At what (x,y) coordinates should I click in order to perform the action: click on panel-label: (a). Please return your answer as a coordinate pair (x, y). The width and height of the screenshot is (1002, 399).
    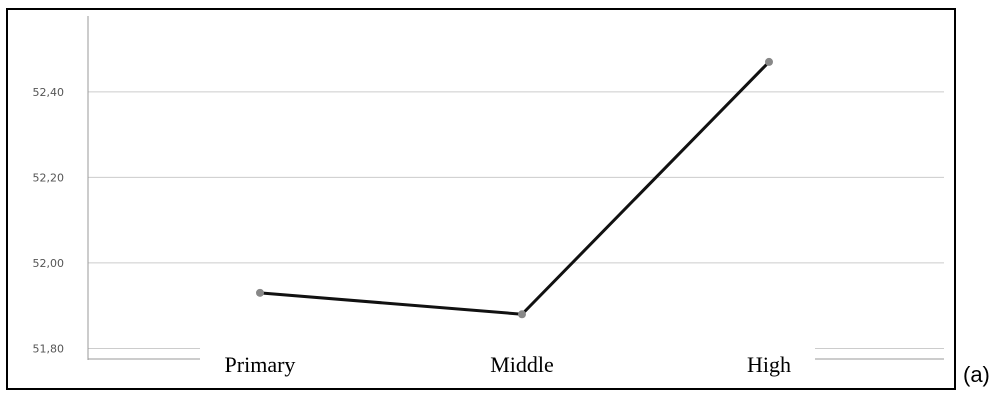
    Looking at the image, I should click on (976, 374).